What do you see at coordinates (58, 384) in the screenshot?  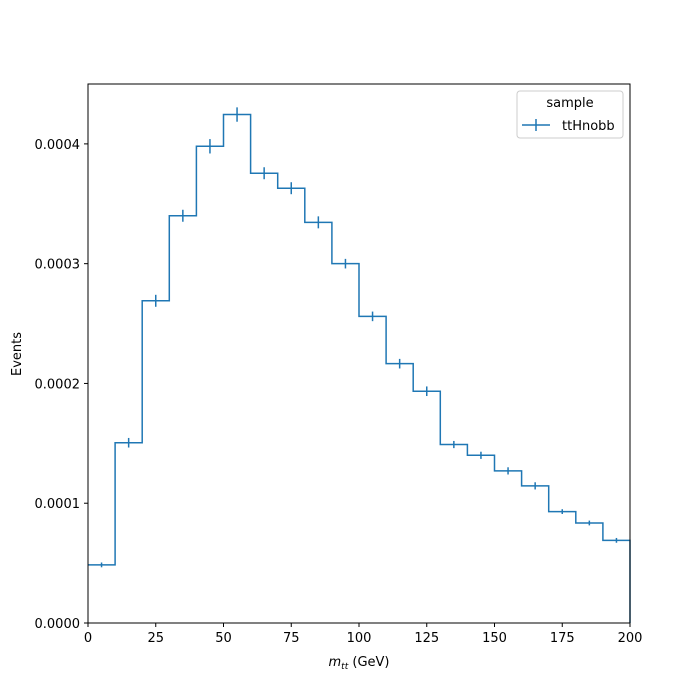 I see `y-tick-label: 0.0002` at bounding box center [58, 384].